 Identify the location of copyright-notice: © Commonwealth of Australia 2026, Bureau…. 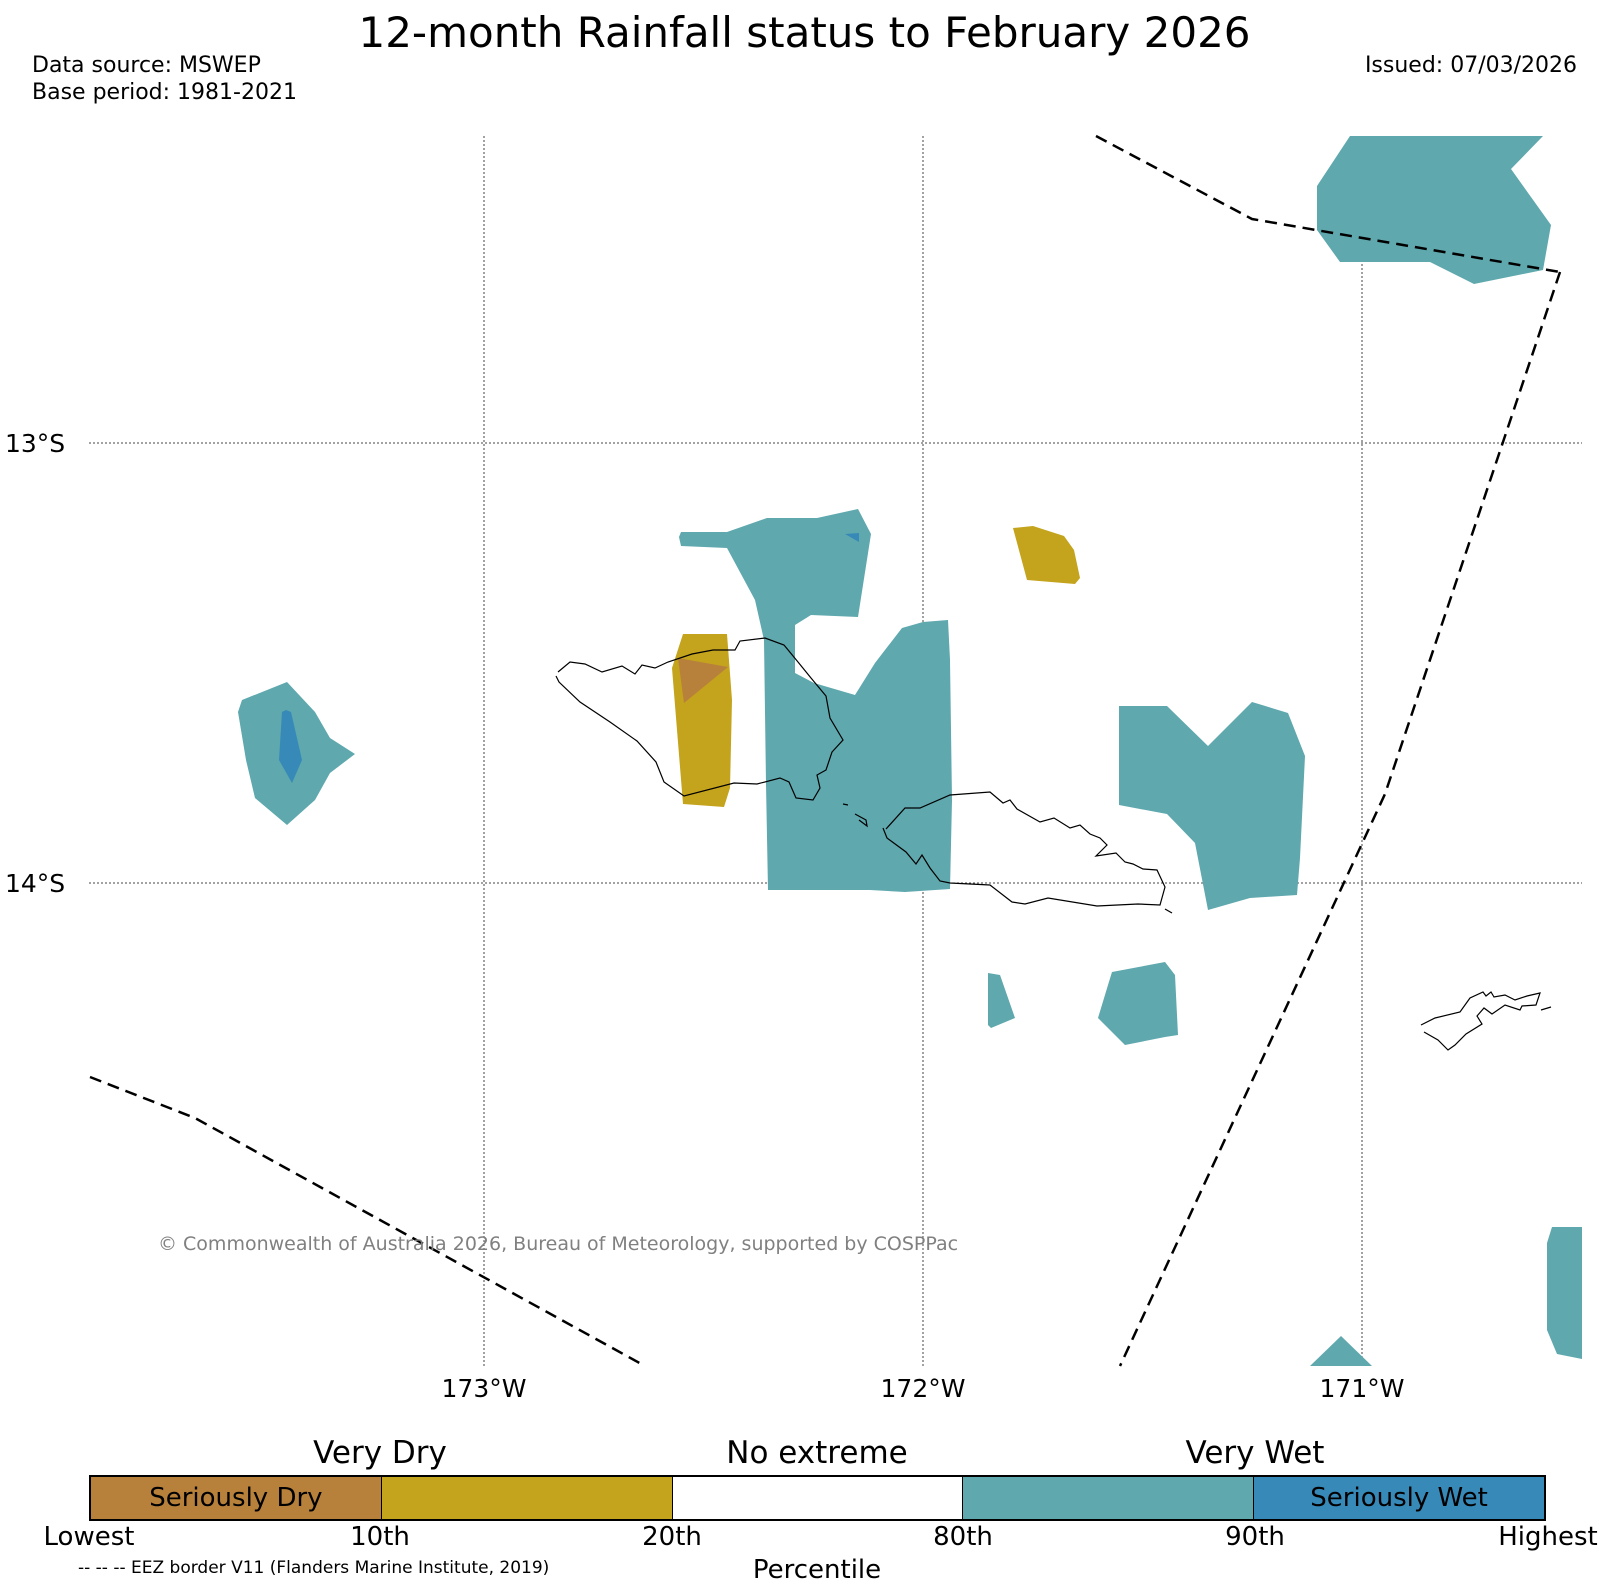
(558, 1244).